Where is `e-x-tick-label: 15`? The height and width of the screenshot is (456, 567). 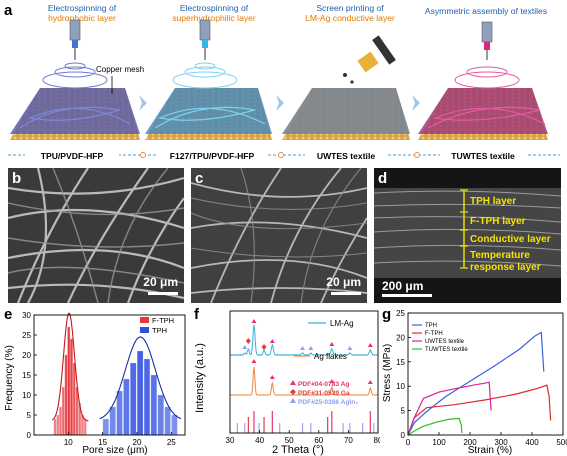 e-x-tick-label: 15 is located at coordinates (102, 442).